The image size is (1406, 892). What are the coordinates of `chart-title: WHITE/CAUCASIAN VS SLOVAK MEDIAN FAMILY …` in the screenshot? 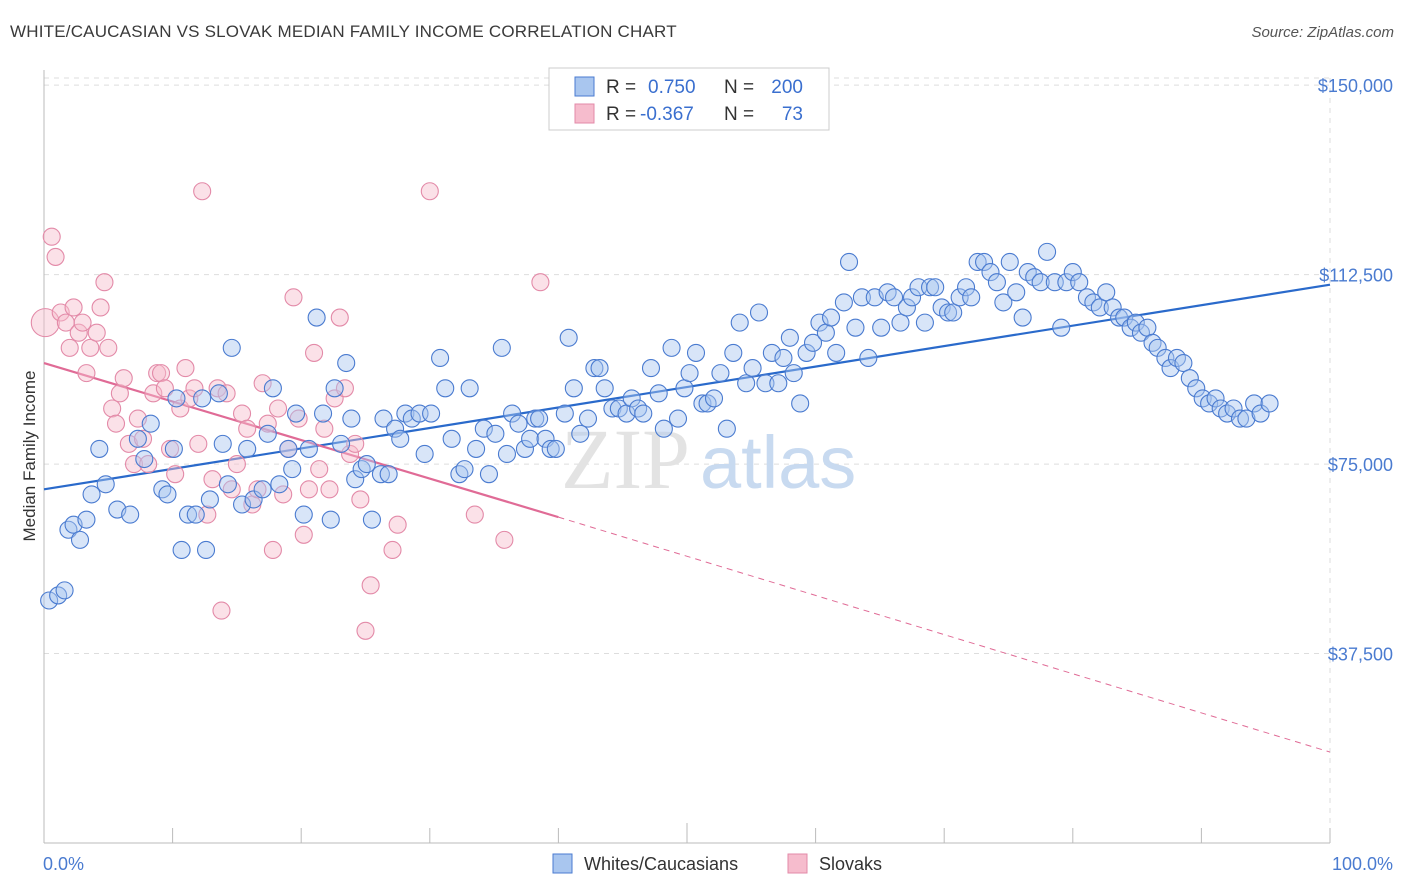 It's located at (343, 31).